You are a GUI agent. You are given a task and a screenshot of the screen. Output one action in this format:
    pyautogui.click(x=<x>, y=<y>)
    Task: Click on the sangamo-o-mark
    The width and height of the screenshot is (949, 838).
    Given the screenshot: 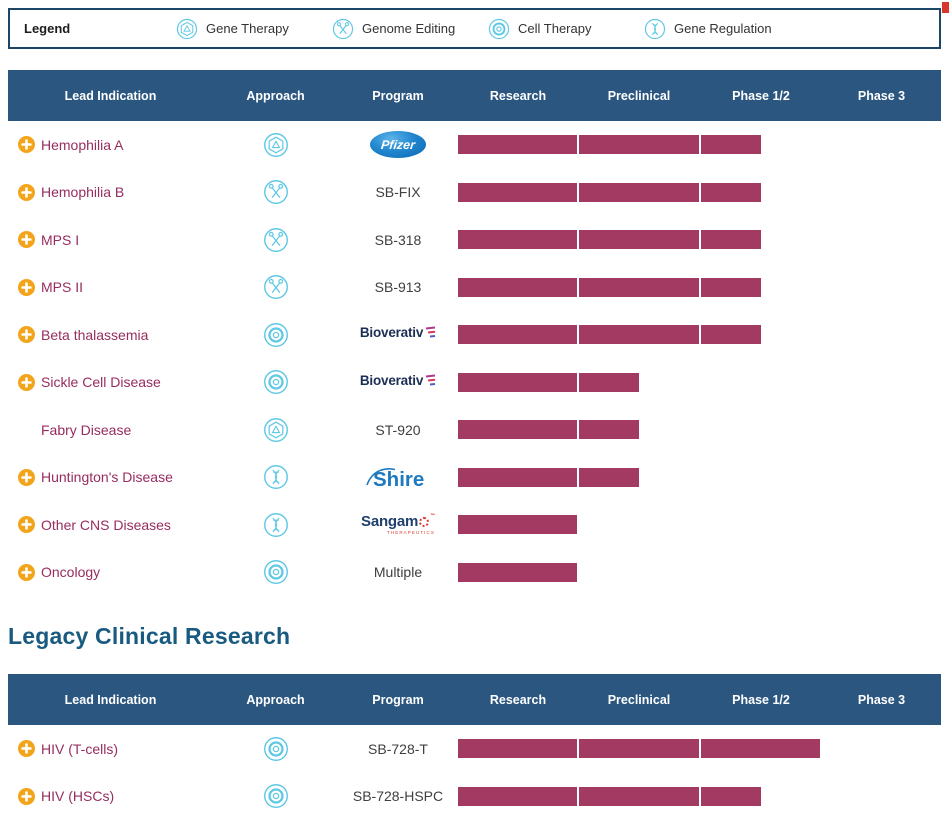 What is the action you would take?
    pyautogui.click(x=424, y=521)
    